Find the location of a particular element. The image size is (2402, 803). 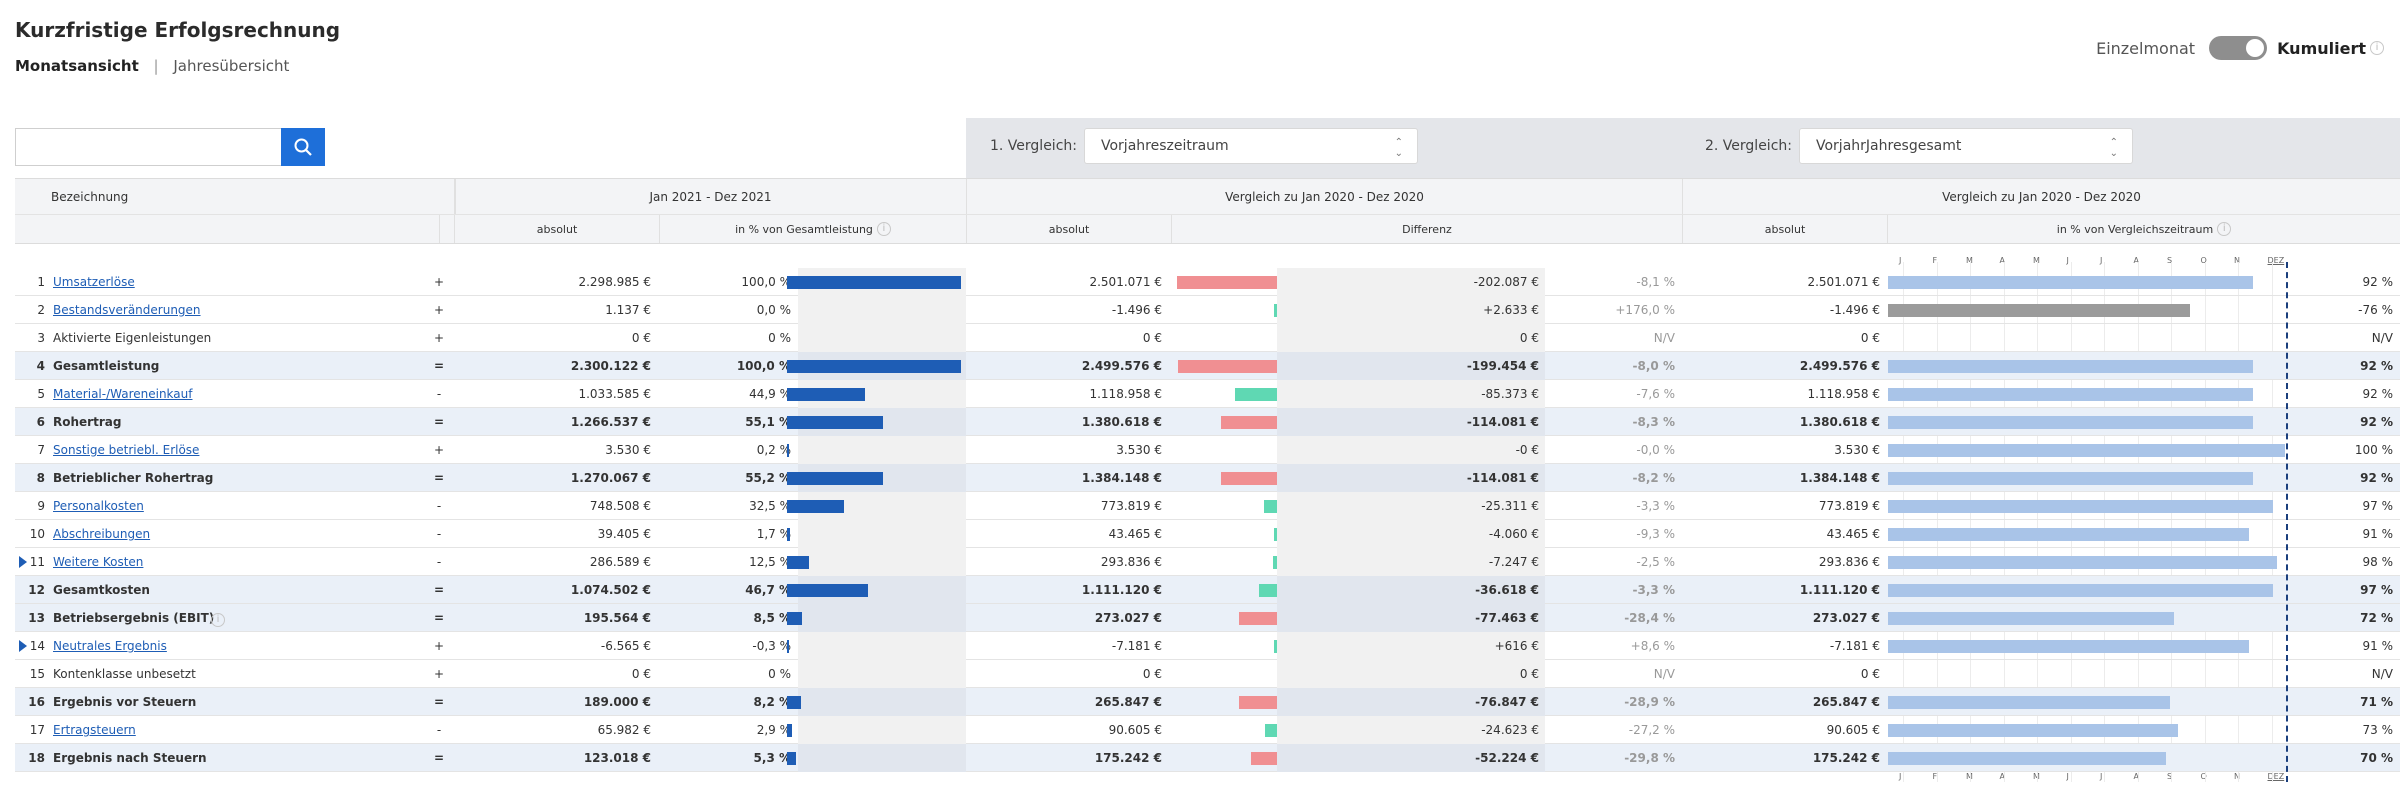

cell-pct-gesamt: 8,5 % is located at coordinates (772, 618).